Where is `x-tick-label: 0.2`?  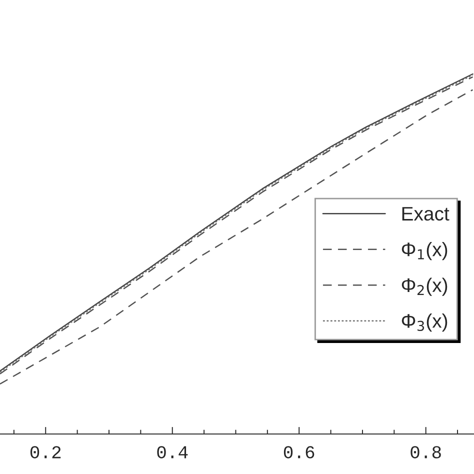
x-tick-label: 0.2 is located at coordinates (45, 452).